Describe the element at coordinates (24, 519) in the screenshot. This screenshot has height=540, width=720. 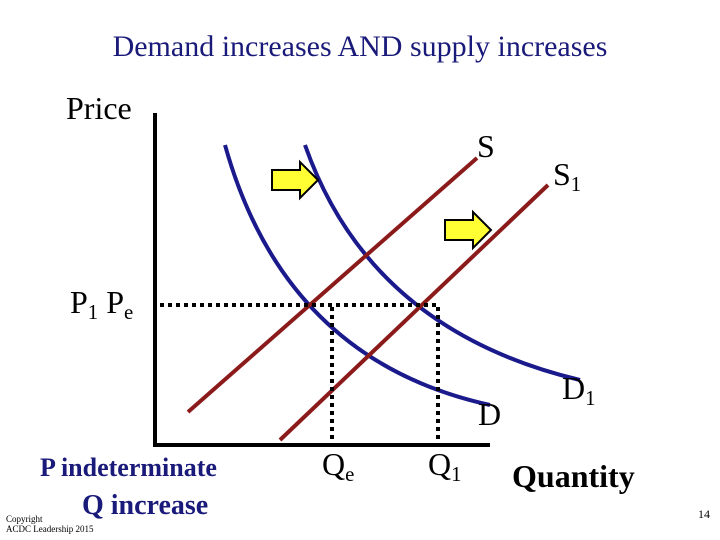
I see `copyright-line-1: Copyright` at that location.